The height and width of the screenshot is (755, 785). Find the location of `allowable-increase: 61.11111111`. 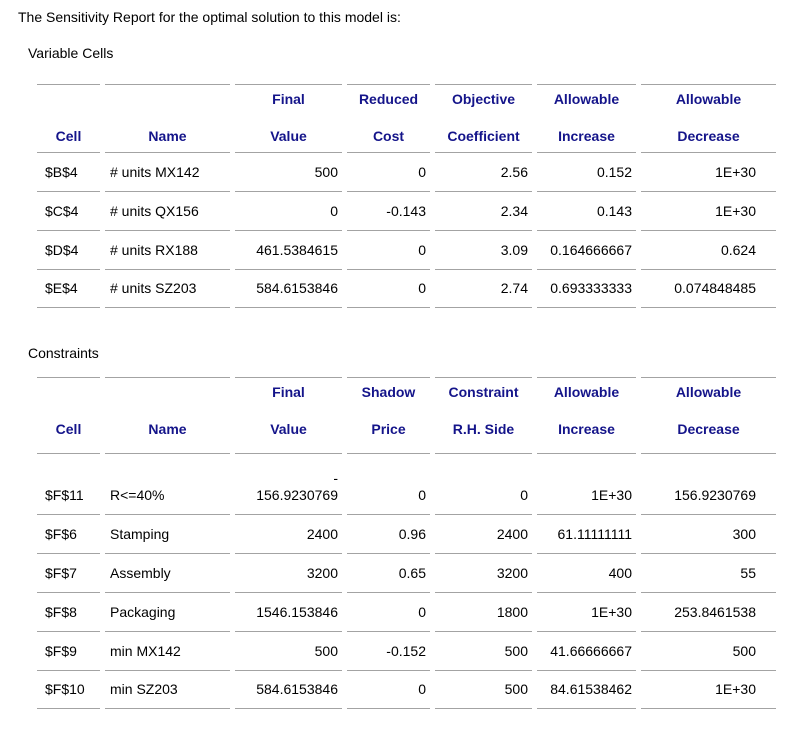

allowable-increase: 61.11111111 is located at coordinates (586, 533).